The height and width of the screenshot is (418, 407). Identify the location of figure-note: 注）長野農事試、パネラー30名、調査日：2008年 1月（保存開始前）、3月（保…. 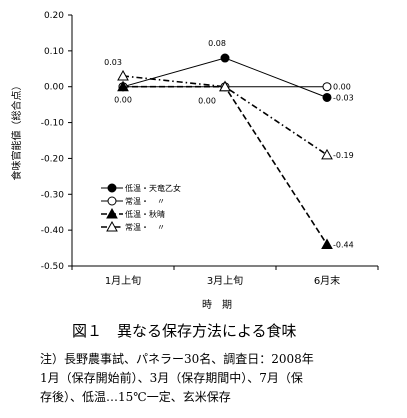
(205, 378).